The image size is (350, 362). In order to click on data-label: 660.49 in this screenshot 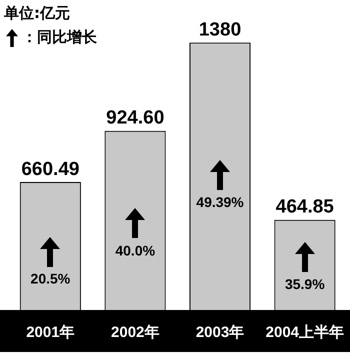, I will do `click(50, 169)`.